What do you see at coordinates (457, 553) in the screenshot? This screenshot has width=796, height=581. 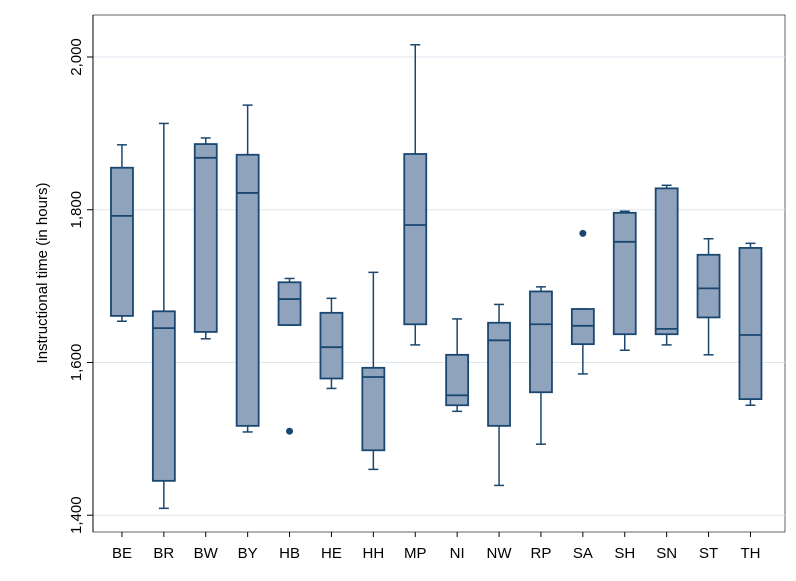 I see `x-tick-label: NI` at bounding box center [457, 553].